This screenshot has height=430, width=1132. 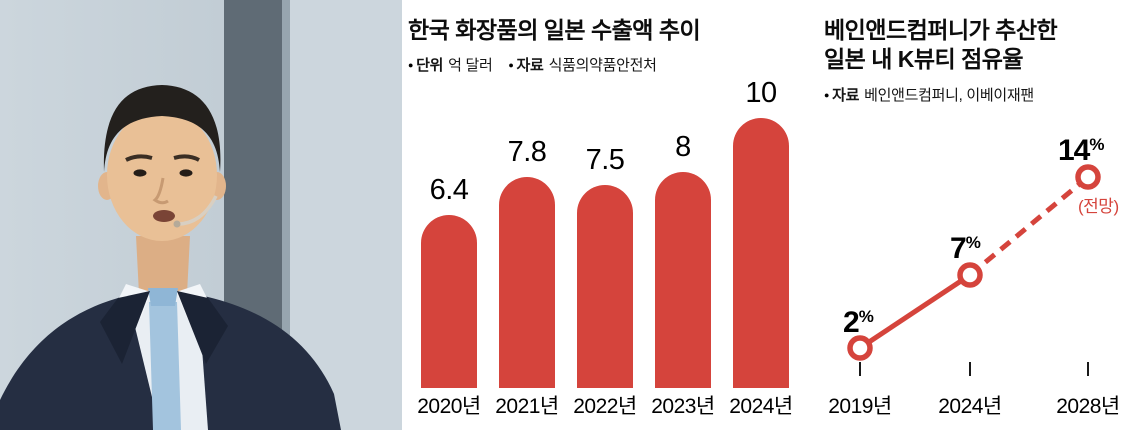 I want to click on forecast-line-segment, so click(x=1029, y=226).